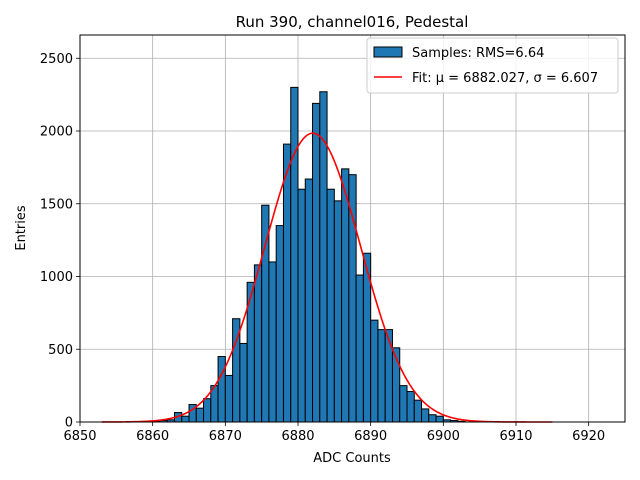 This screenshot has height=480, width=640. Describe the element at coordinates (21, 228) in the screenshot. I see `y-axis-title: Entries` at that location.